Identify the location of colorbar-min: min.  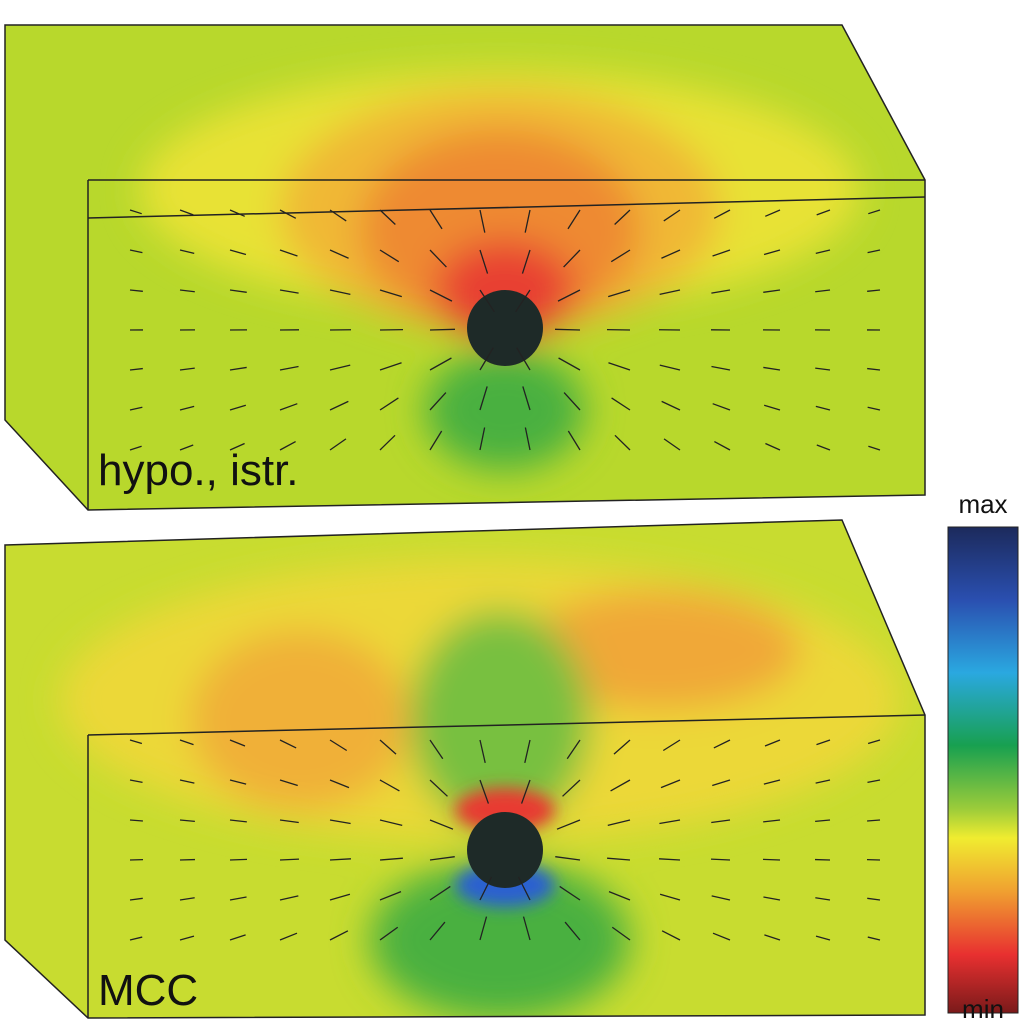
(983, 1009).